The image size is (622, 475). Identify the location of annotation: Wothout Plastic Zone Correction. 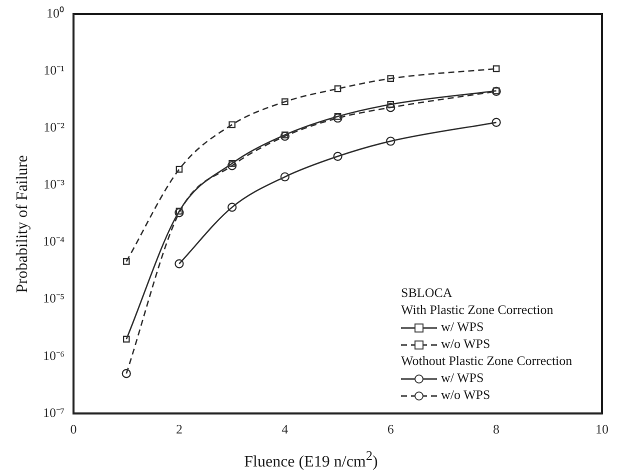
(486, 361).